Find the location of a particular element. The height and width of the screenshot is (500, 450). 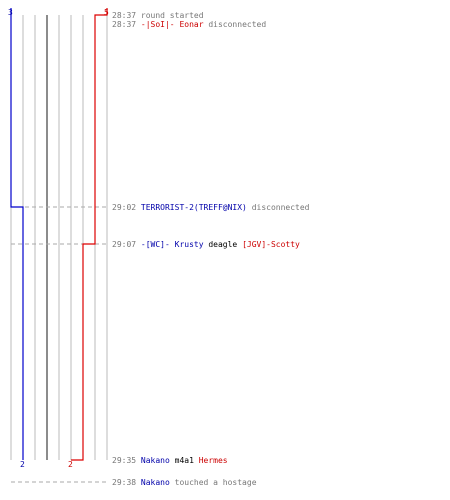

ct-alive-line is located at coordinates (17, 234).